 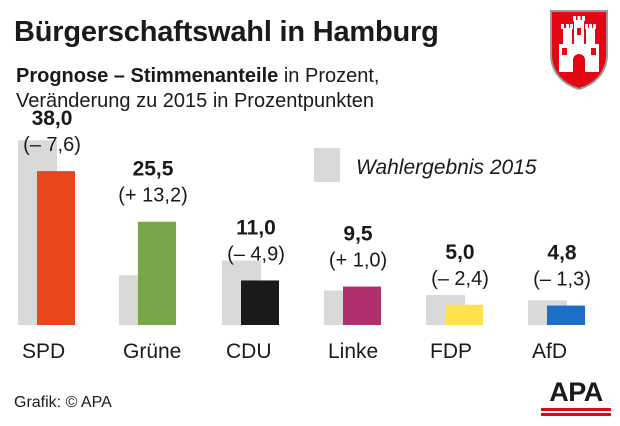 What do you see at coordinates (451, 351) in the screenshot?
I see `category-label-4: FDP` at bounding box center [451, 351].